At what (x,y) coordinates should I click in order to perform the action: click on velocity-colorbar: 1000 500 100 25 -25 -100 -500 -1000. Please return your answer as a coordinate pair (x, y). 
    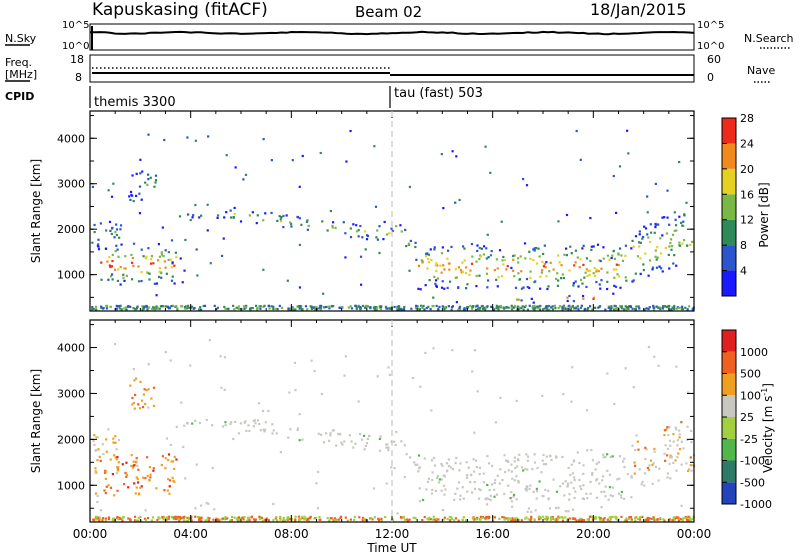
    Looking at the image, I should click on (746, 420).